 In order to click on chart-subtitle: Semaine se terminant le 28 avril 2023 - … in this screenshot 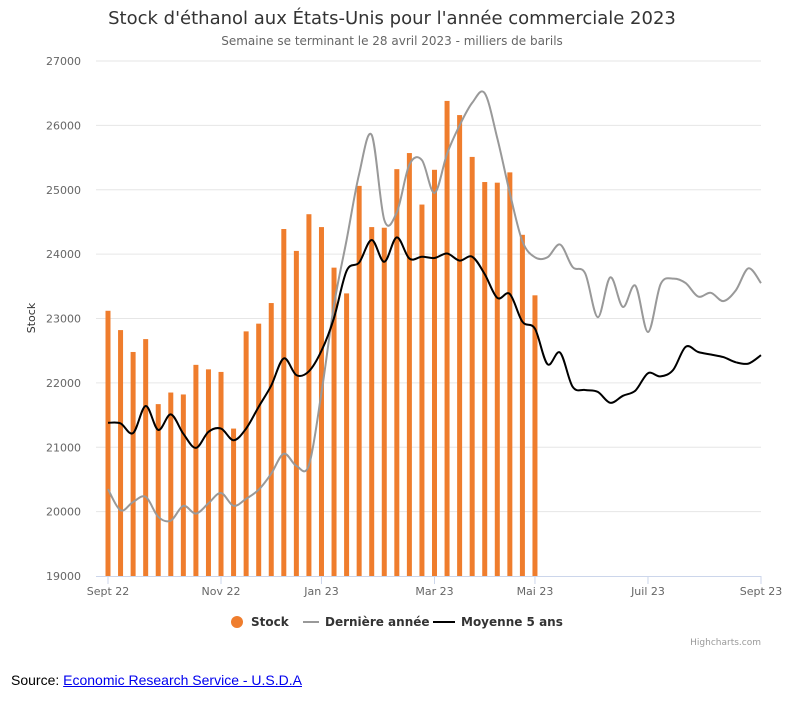, I will do `click(392, 41)`.